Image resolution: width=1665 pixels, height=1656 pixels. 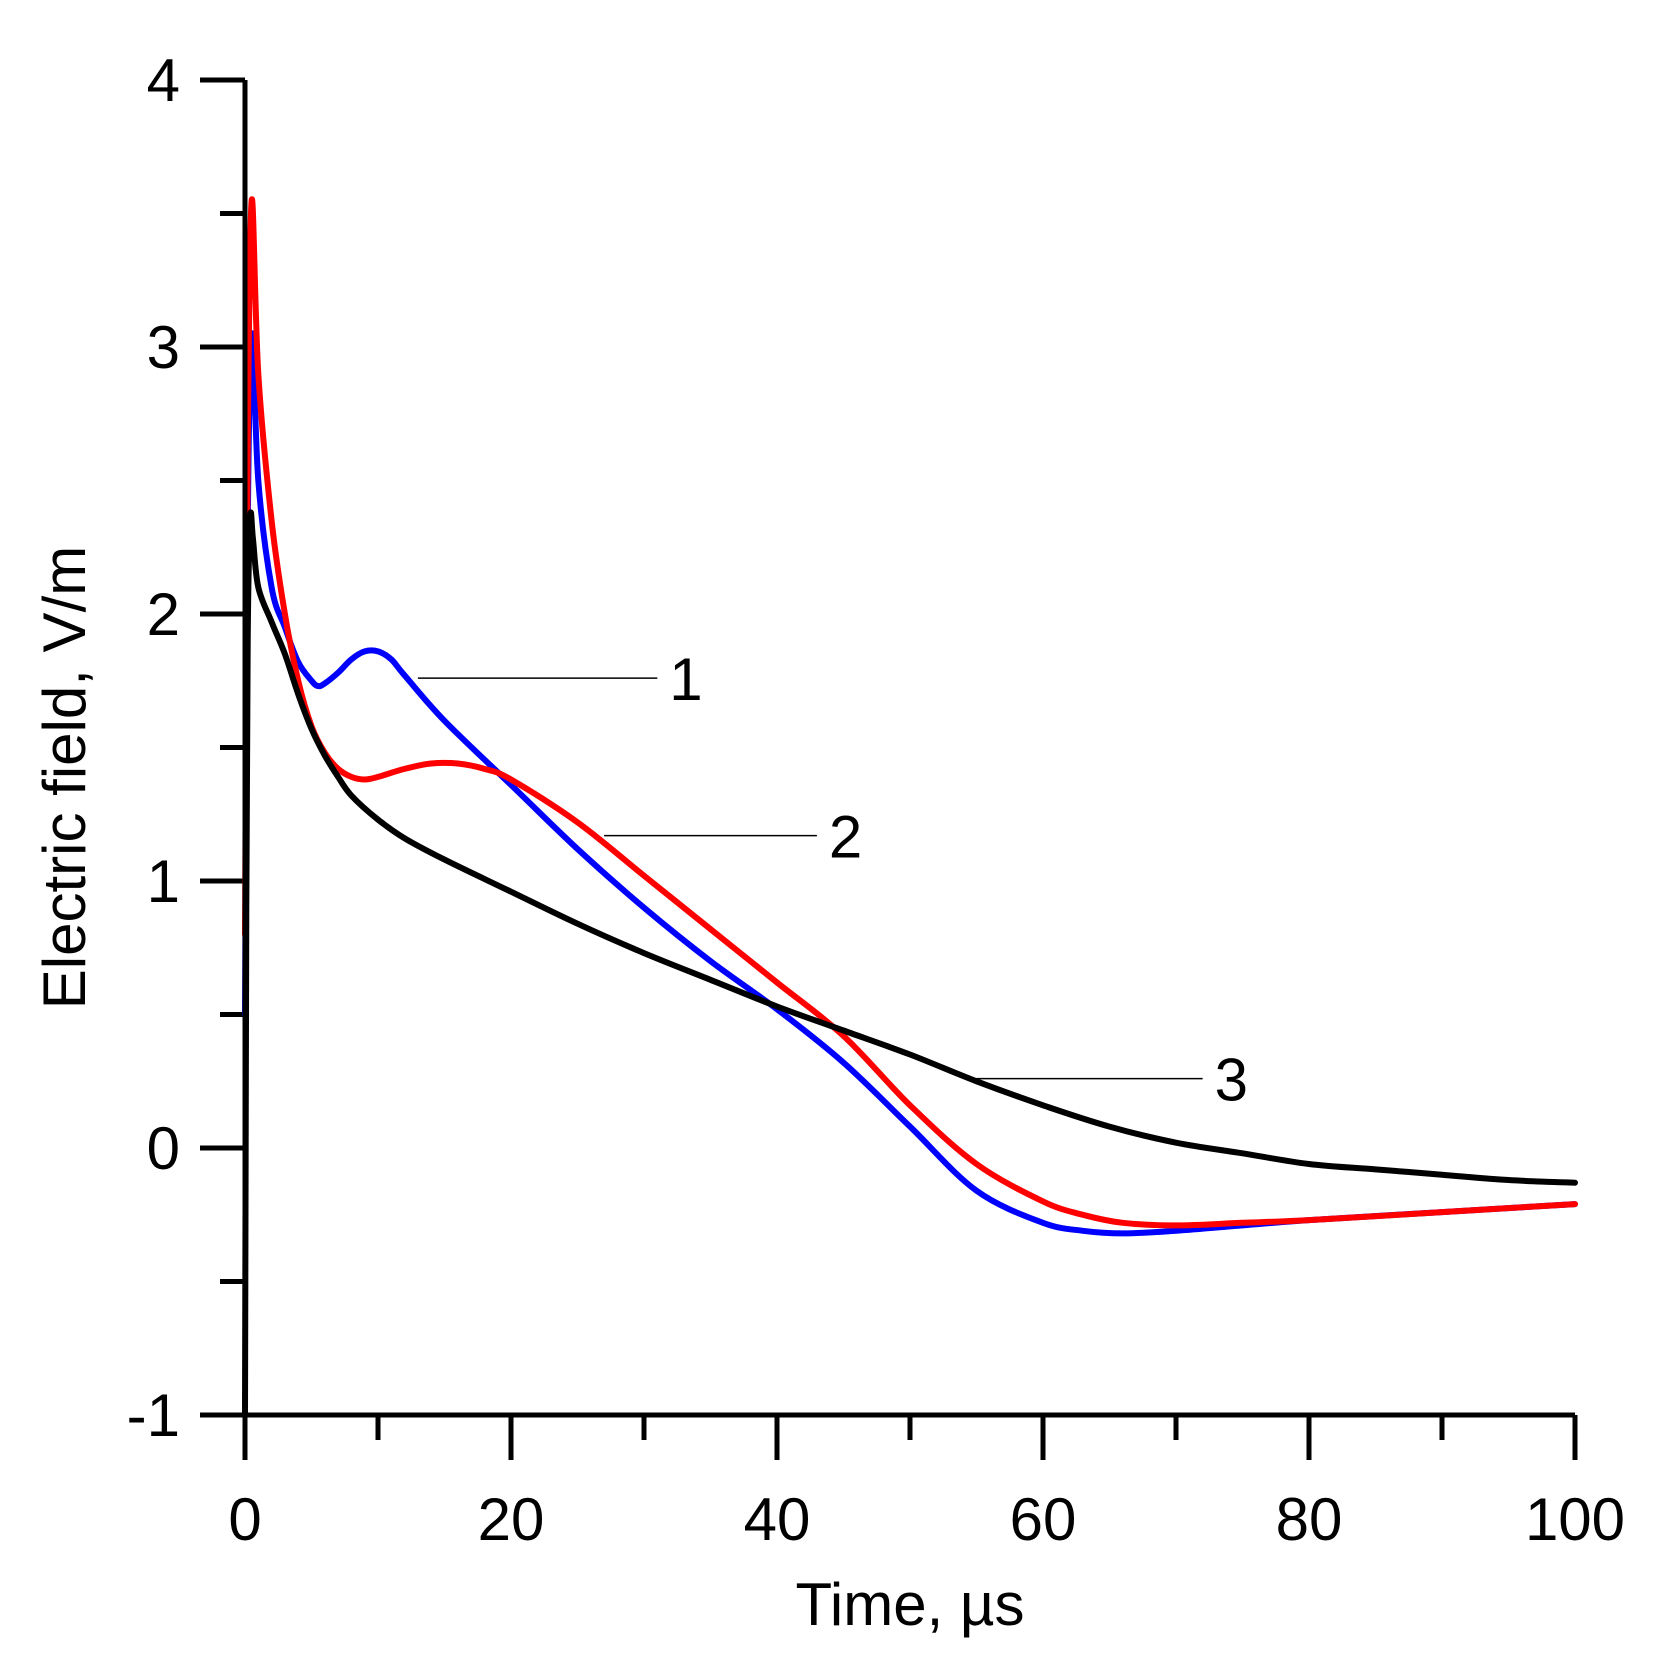 I want to click on x-tick-label: 20, so click(x=511, y=1519).